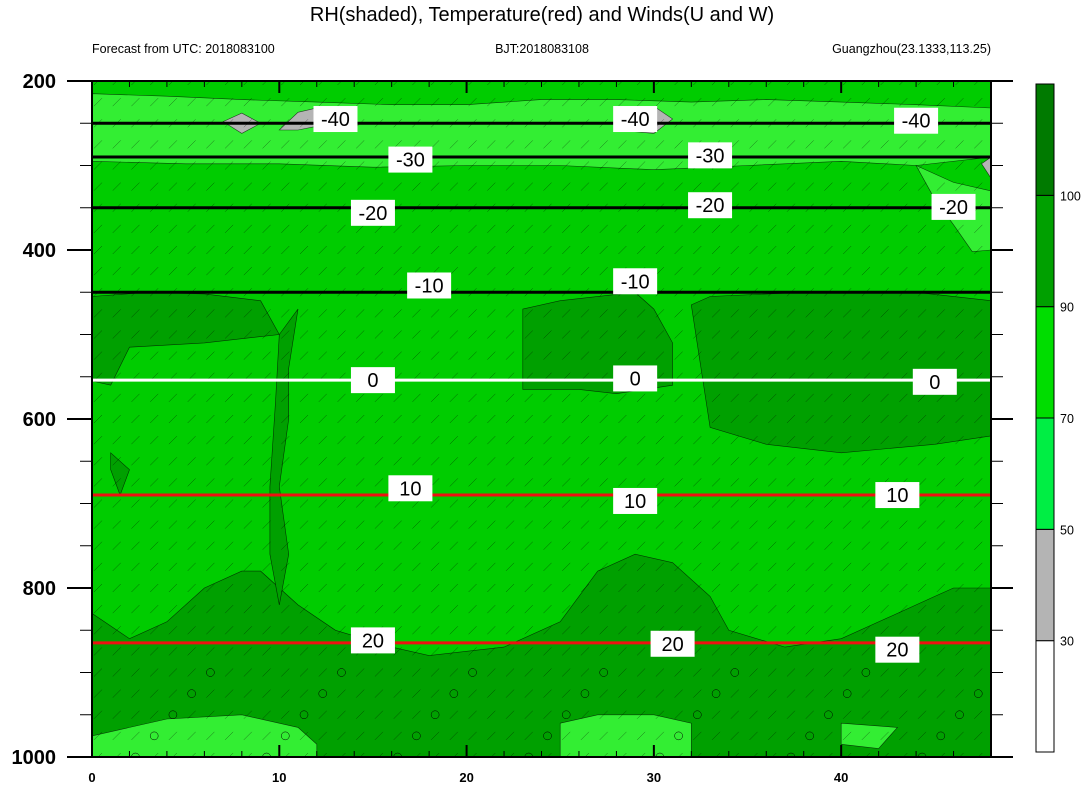  I want to click on isotherm-label: -30, so click(710, 155).